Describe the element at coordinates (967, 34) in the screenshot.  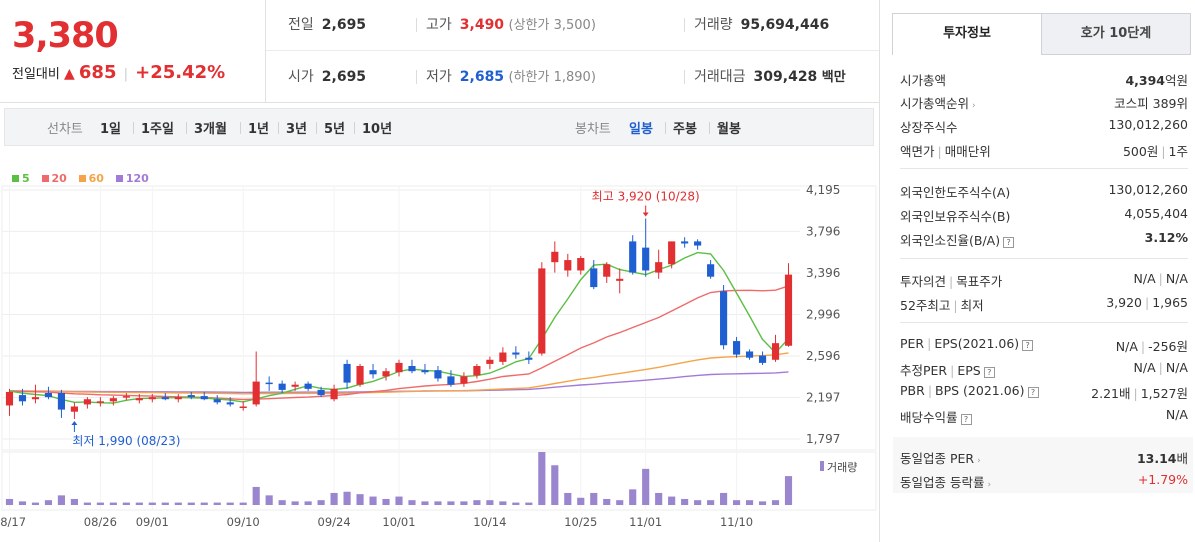
I see `tab-investment-info: 투자정보` at that location.